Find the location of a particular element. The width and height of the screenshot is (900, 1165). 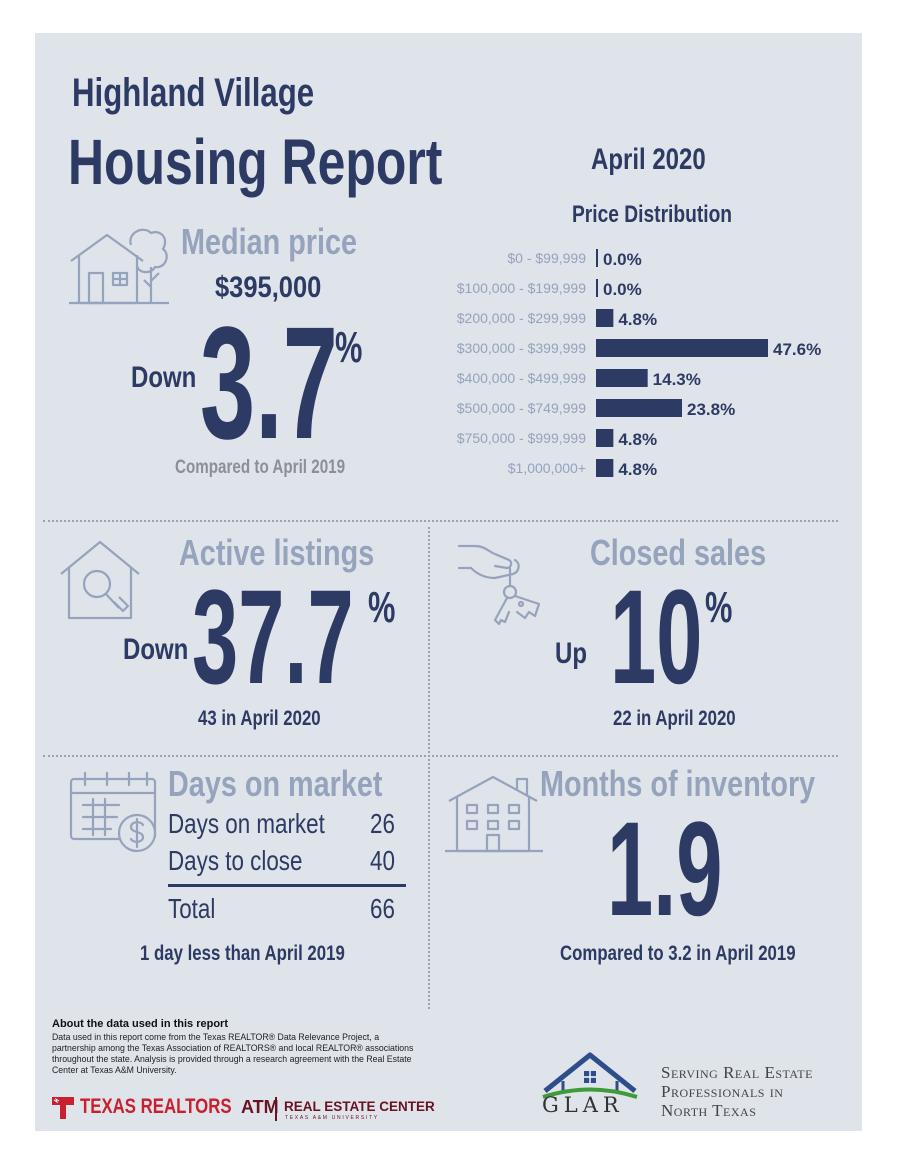

slogan-line: Serving Real Estate is located at coordinates (737, 1072).